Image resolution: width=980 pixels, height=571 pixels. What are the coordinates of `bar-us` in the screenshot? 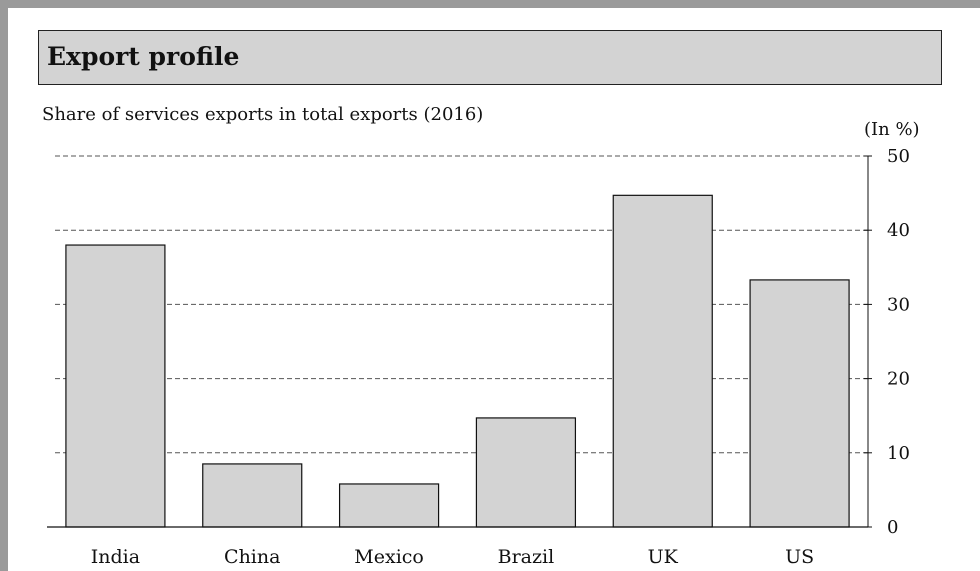 It's located at (799, 403).